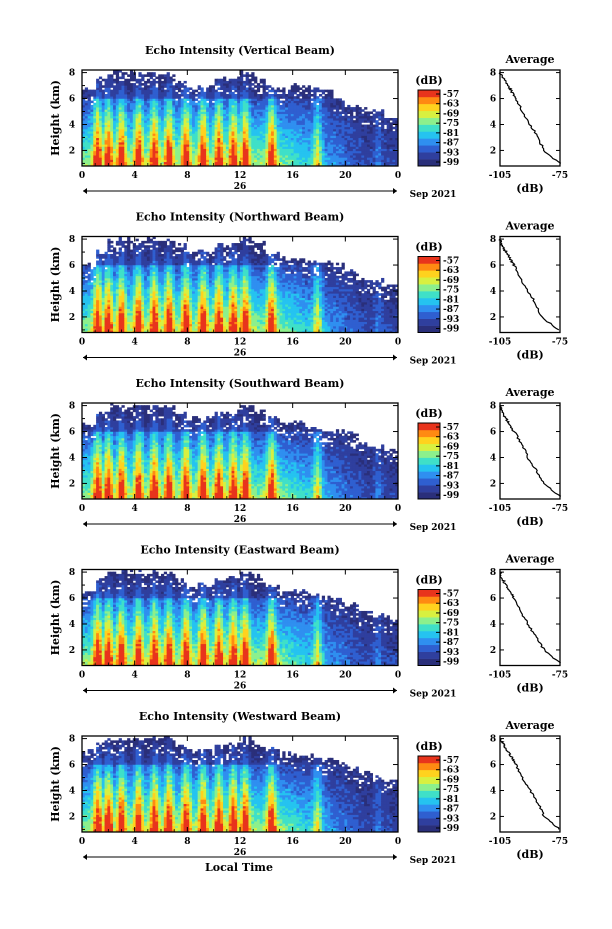 The height and width of the screenshot is (929, 612). Describe the element at coordinates (292, 176) in the screenshot. I see `x-tick-label: 16` at that location.